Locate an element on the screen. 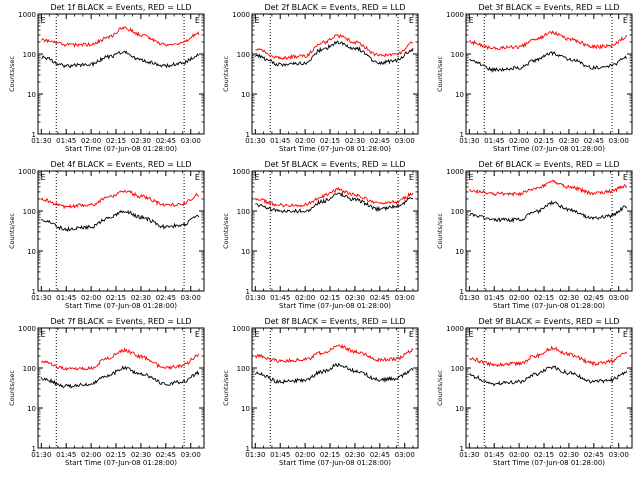 This screenshot has width=640, height=480. chart-title: Det 7f BLACK = Events, RED = LLD is located at coordinates (120, 321).